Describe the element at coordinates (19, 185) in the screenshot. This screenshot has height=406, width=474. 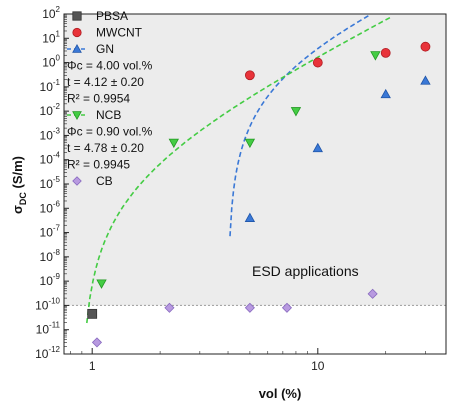
I see `y-axis-title: σDC (S/m)` at that location.